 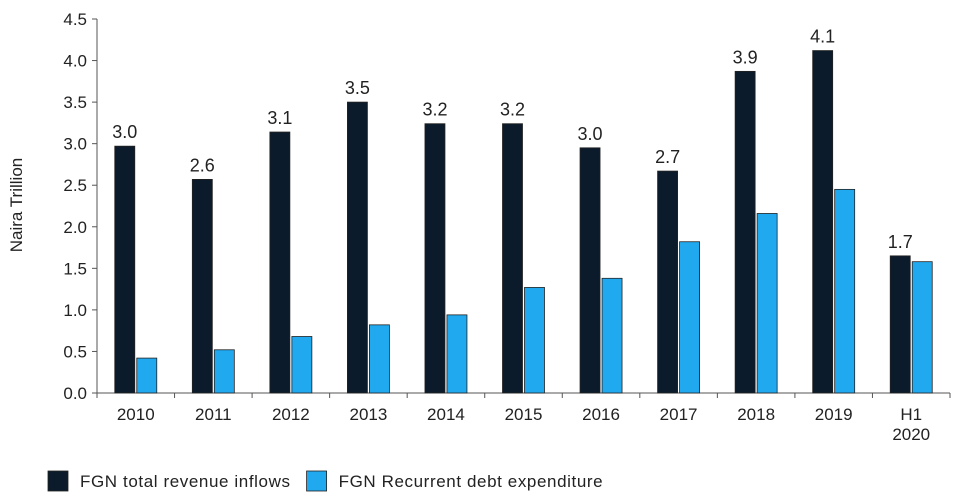 What do you see at coordinates (679, 414) in the screenshot?
I see `x-tick-label: 2017` at bounding box center [679, 414].